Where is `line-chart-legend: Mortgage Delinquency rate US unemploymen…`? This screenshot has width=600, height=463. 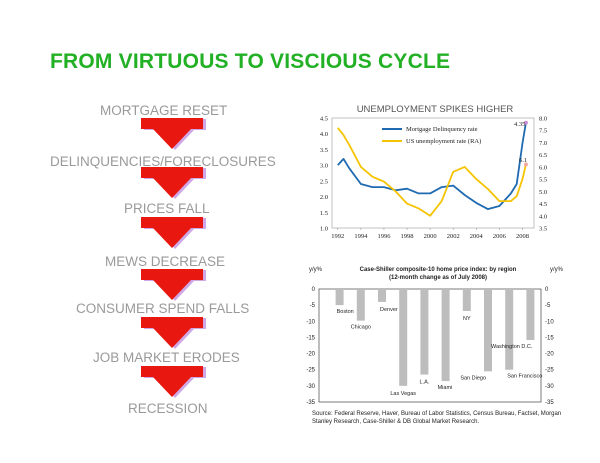
line-chart-legend: Mortgage Delinquency rate US unemploymen… is located at coordinates (431, 135).